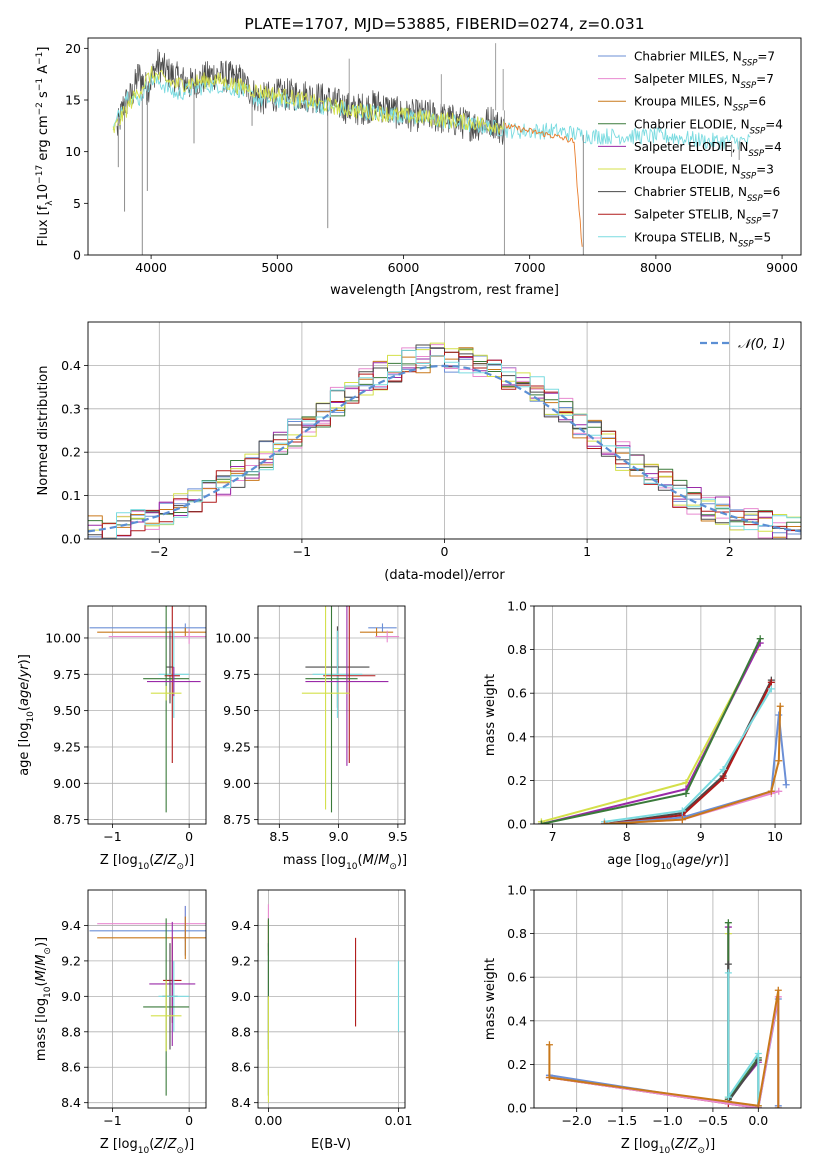 Image resolution: width=819 pixels, height=1170 pixels. I want to click on legend-entry: Chabrier MILES, NSSP=7, so click(704, 59).